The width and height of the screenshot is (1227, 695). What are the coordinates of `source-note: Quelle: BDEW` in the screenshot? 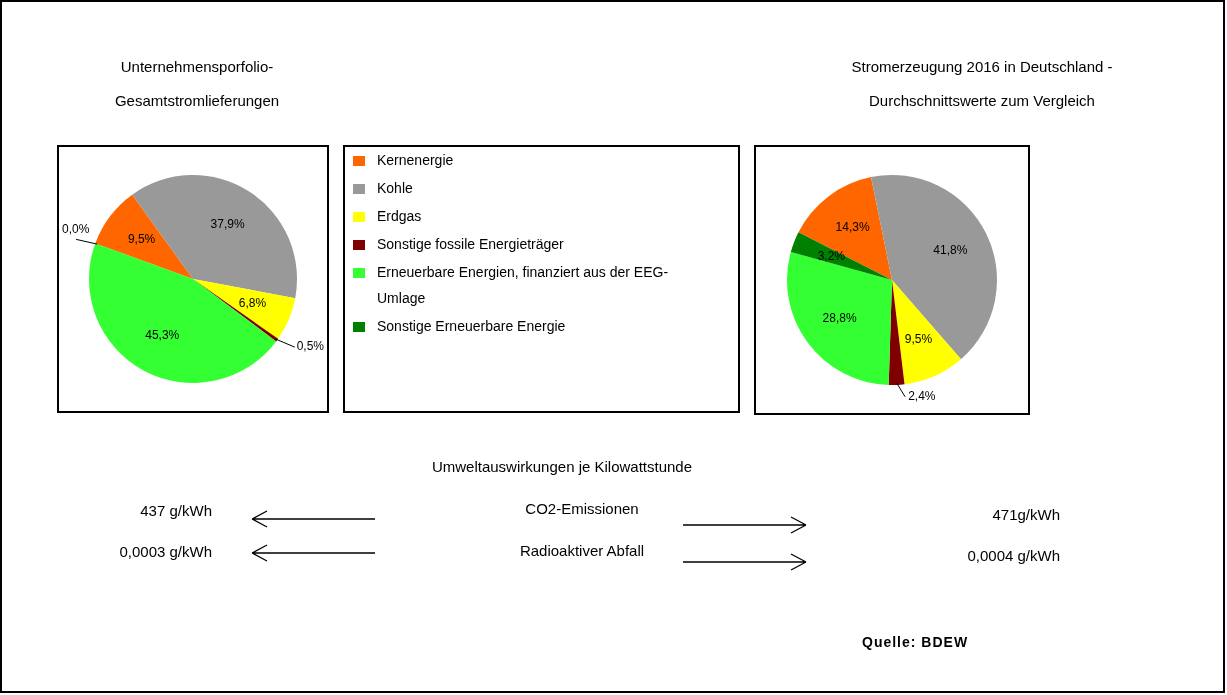 It's located at (916, 642).